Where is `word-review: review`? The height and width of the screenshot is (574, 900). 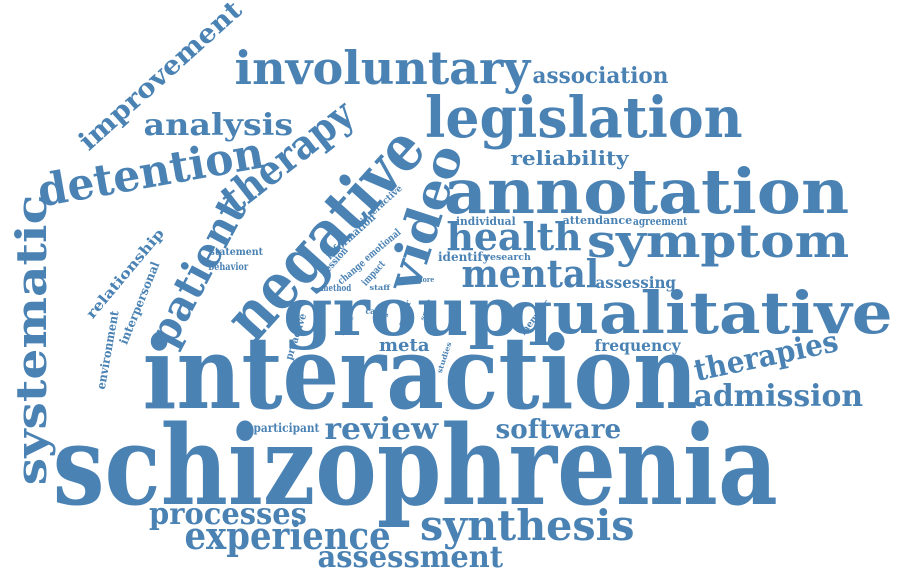 word-review: review is located at coordinates (381, 429).